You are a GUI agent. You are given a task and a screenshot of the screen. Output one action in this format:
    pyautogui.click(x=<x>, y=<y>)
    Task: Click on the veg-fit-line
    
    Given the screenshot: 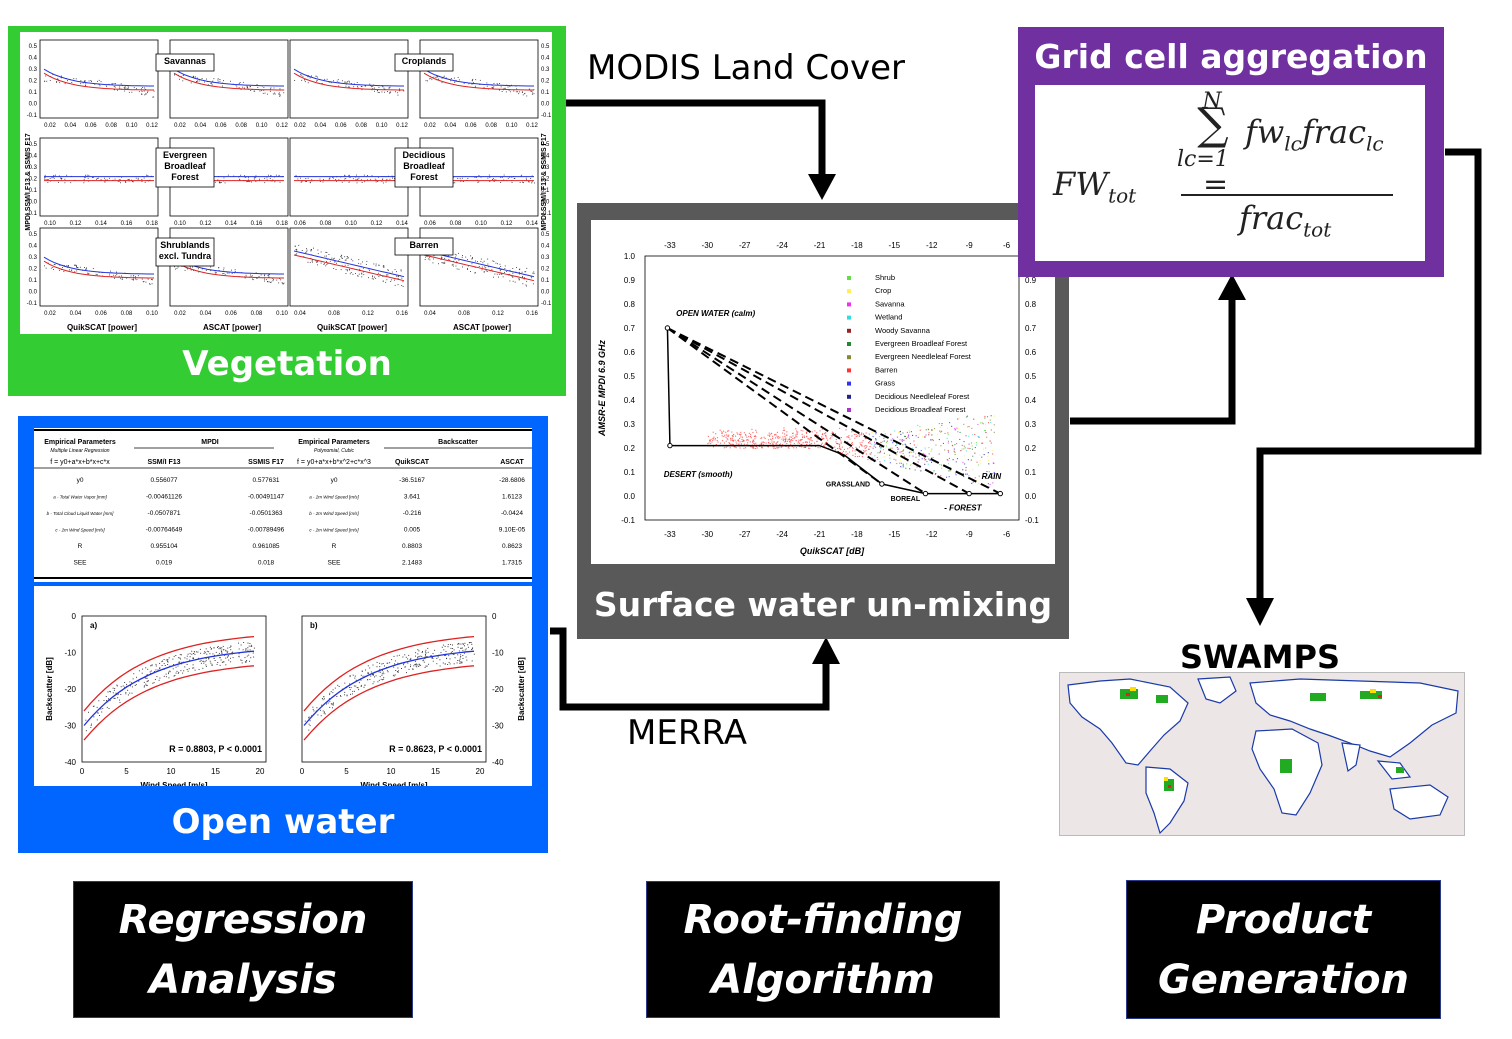 What is the action you would take?
    pyautogui.click(x=98, y=269)
    